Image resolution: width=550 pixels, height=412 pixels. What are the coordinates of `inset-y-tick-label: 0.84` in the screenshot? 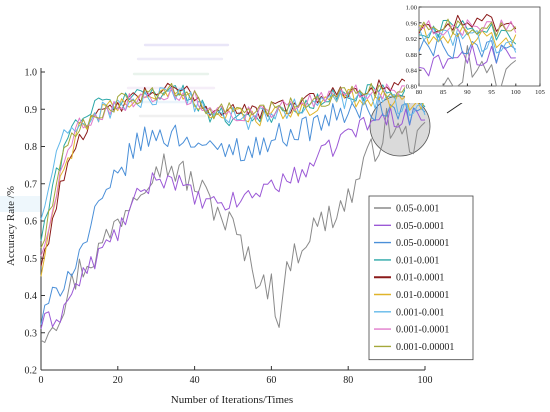 It's located at (412, 71).